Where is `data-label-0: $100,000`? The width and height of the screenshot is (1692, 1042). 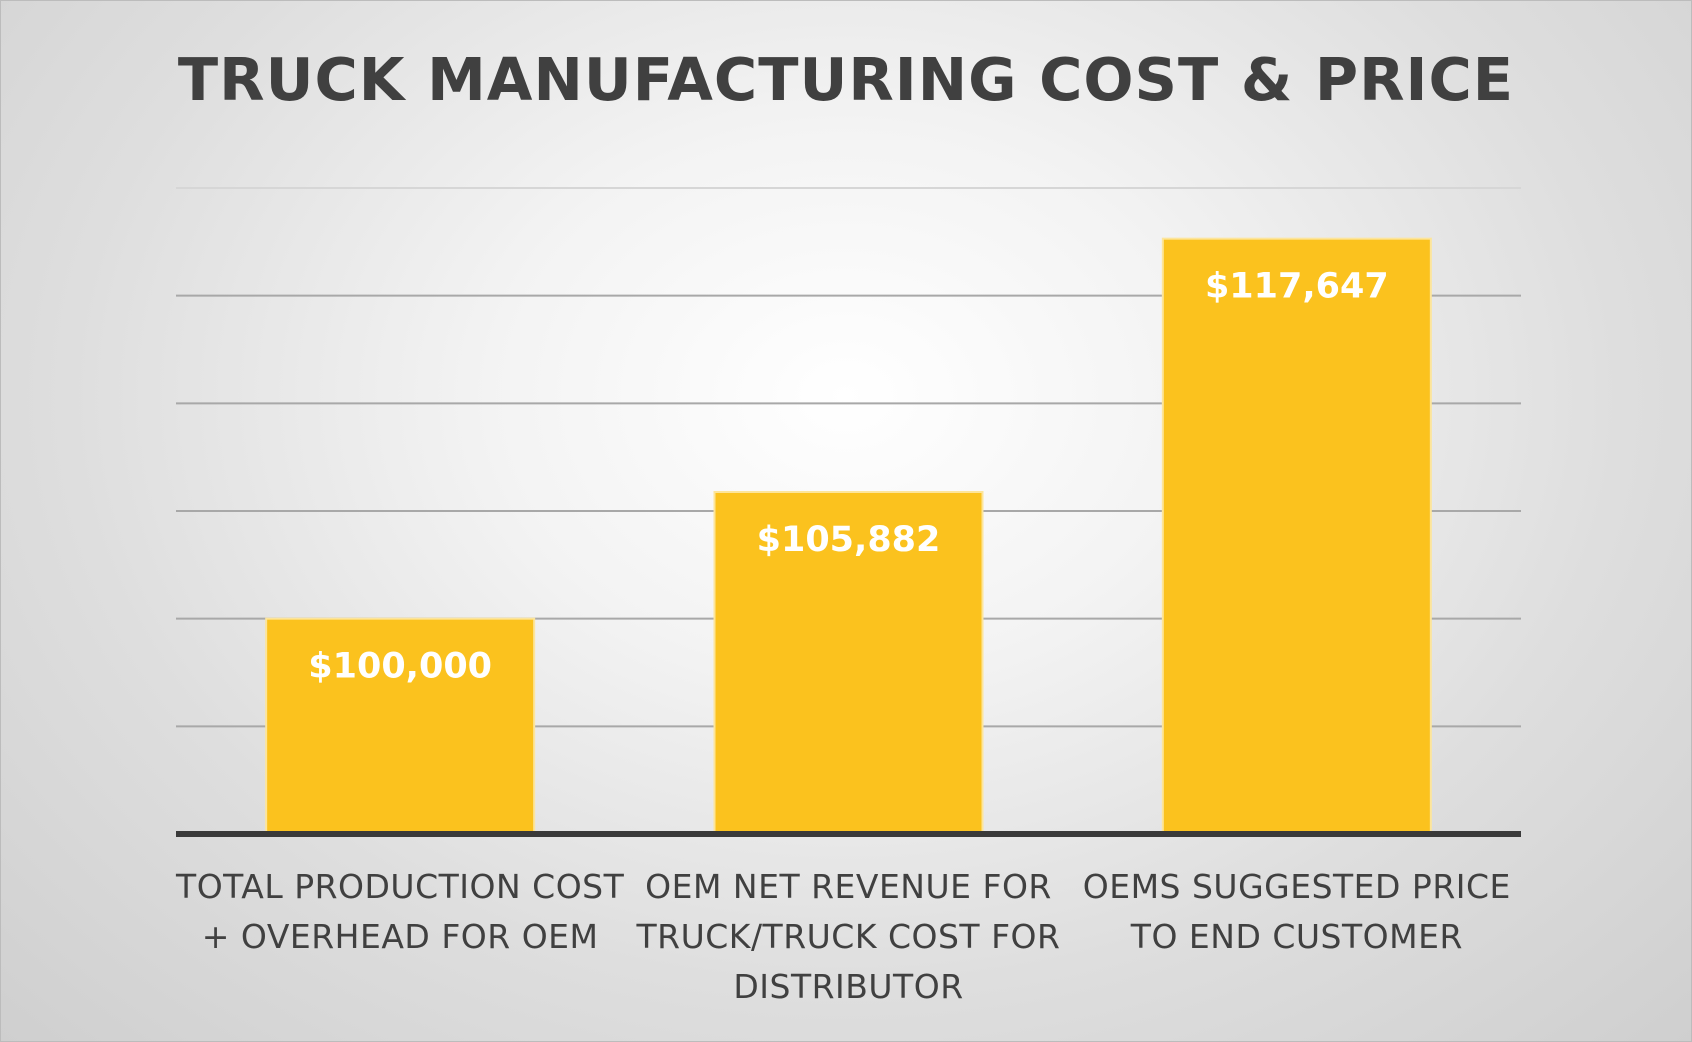
data-label-0: $100,000 is located at coordinates (400, 667).